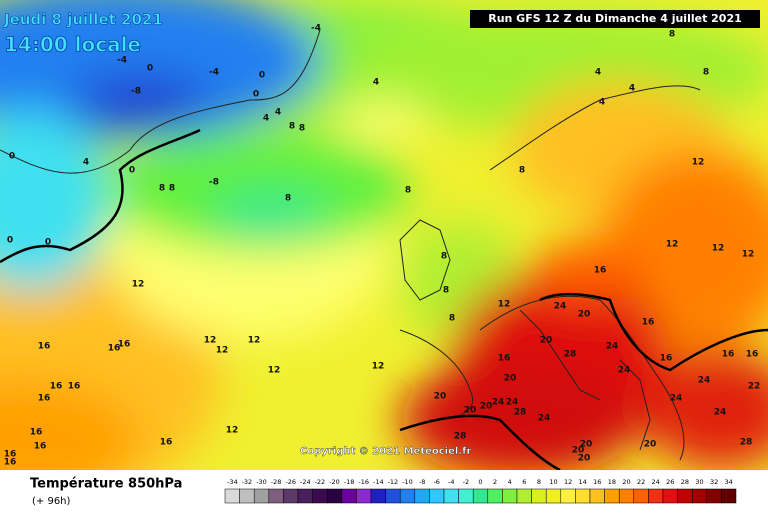 The width and height of the screenshot is (768, 516). Describe the element at coordinates (612, 482) in the screenshot. I see `legend-label: 18` at that location.